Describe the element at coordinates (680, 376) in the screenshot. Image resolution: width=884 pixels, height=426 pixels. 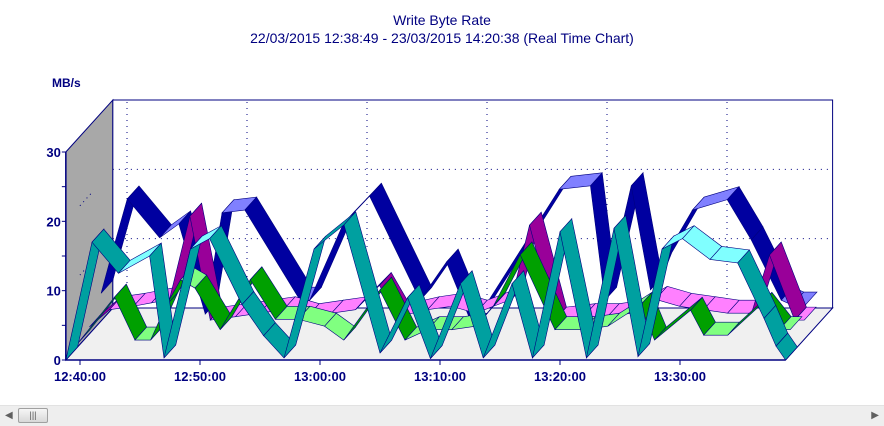
I see `x-tick-label: 13:30:00` at that location.